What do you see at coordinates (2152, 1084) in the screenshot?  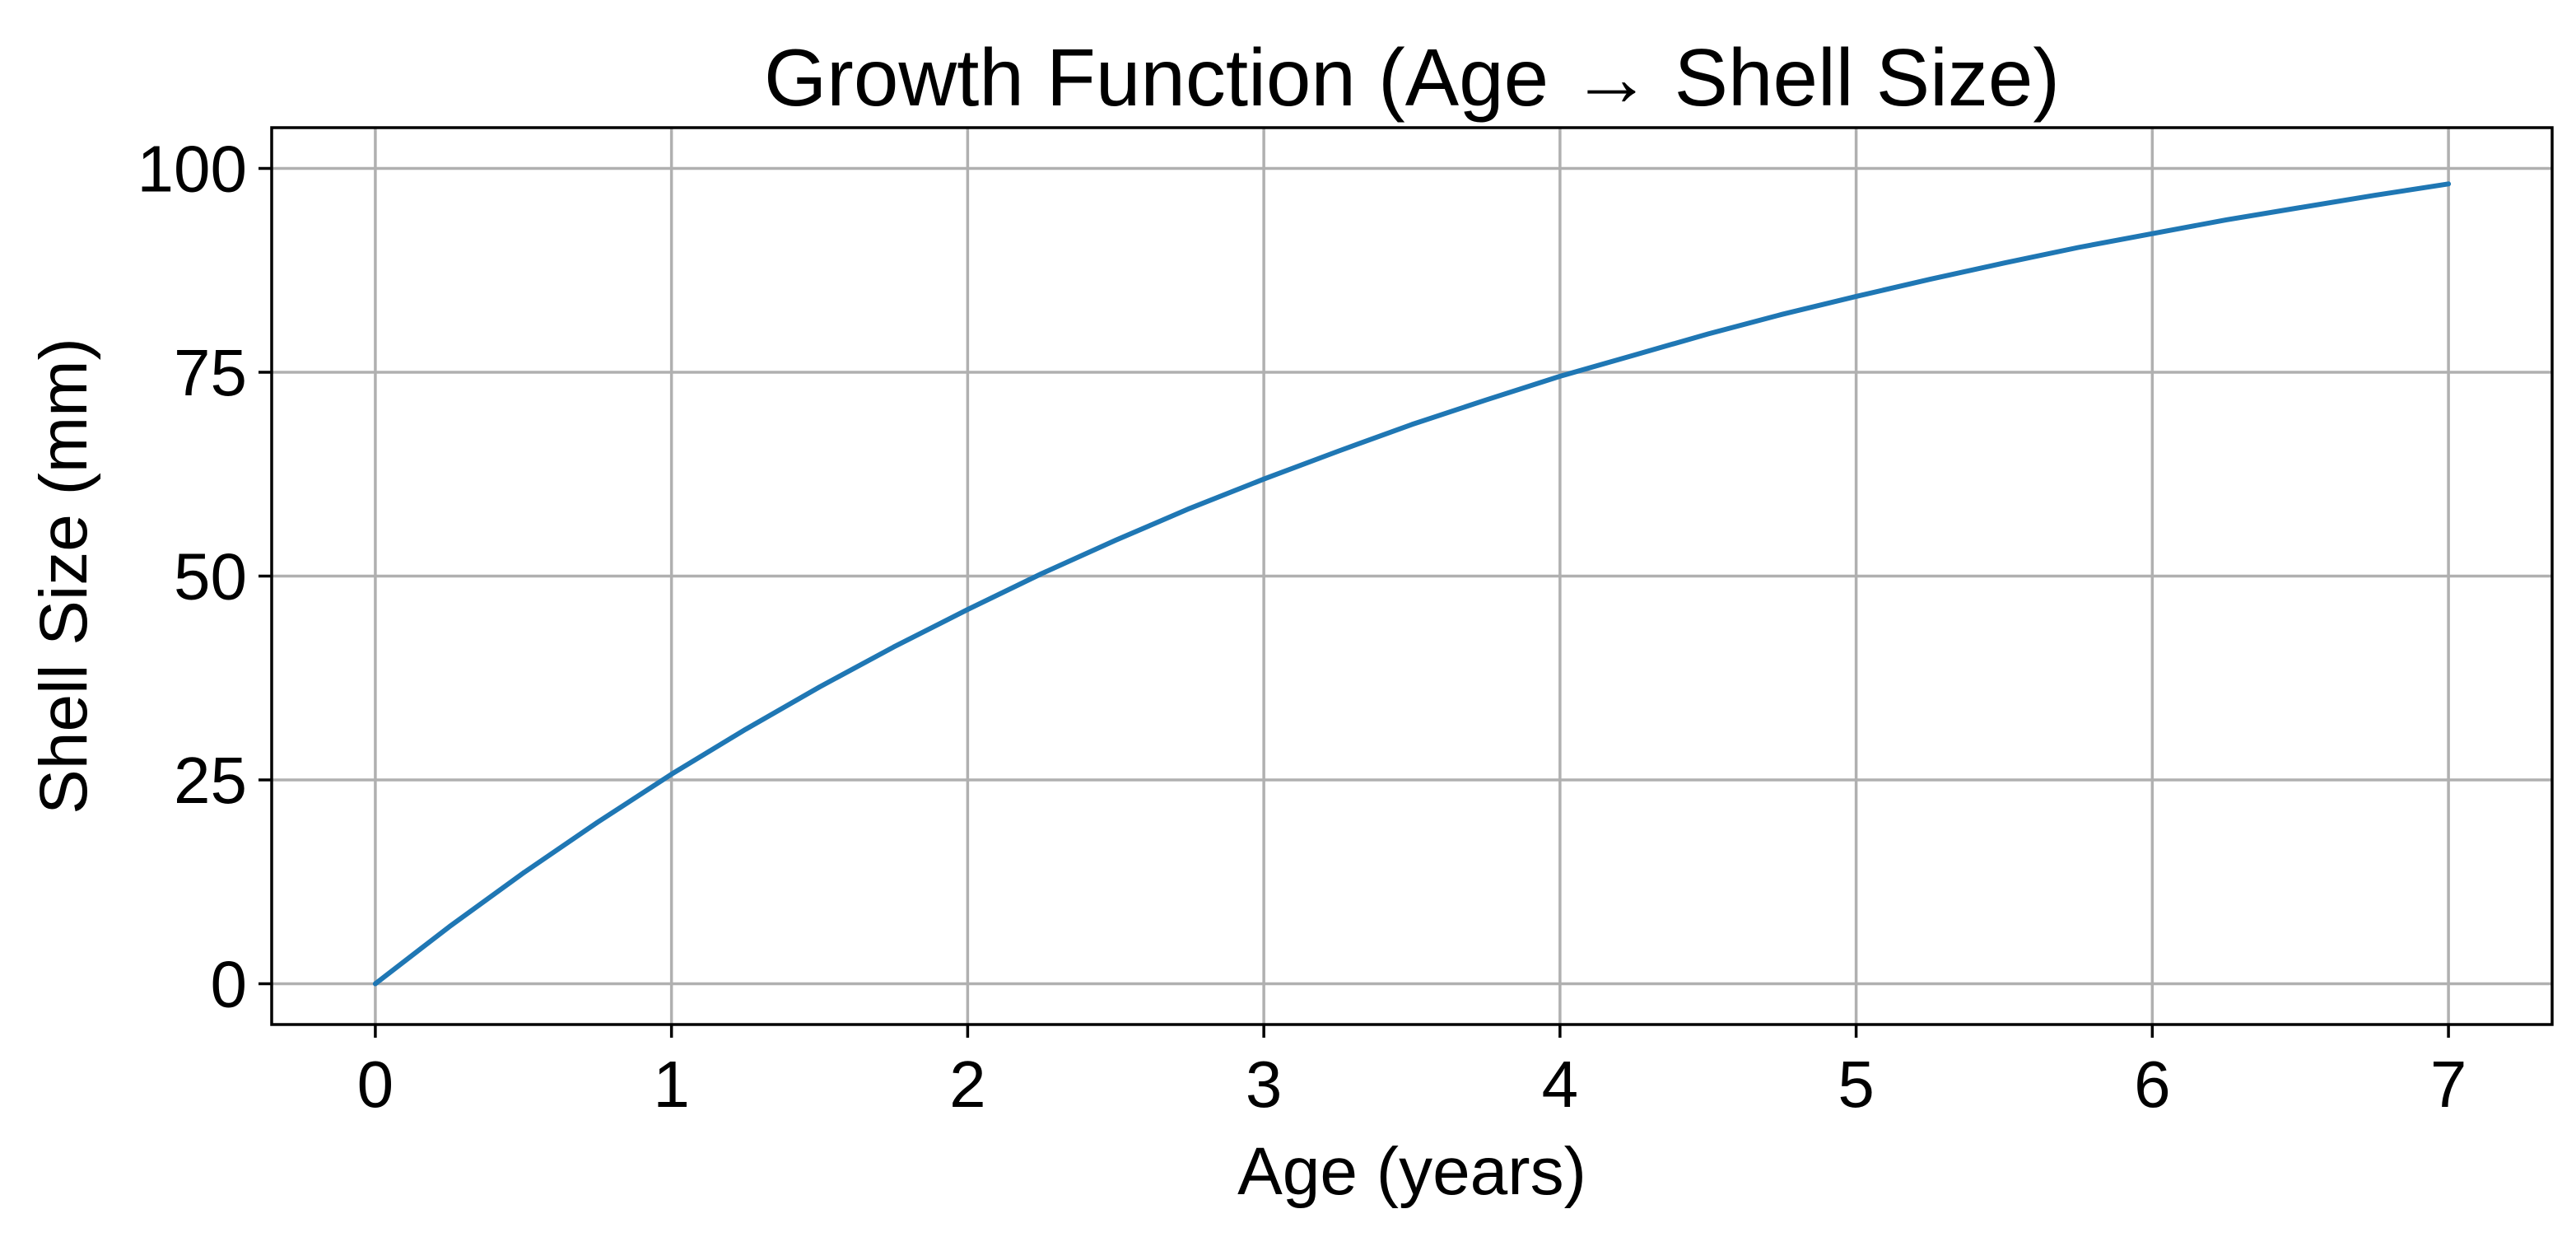 I see `x-tick-label: 6` at bounding box center [2152, 1084].